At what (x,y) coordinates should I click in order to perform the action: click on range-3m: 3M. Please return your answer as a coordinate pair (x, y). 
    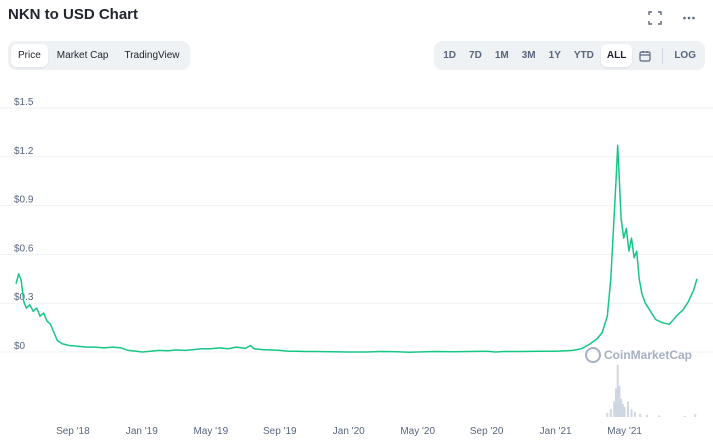
    Looking at the image, I should click on (528, 55).